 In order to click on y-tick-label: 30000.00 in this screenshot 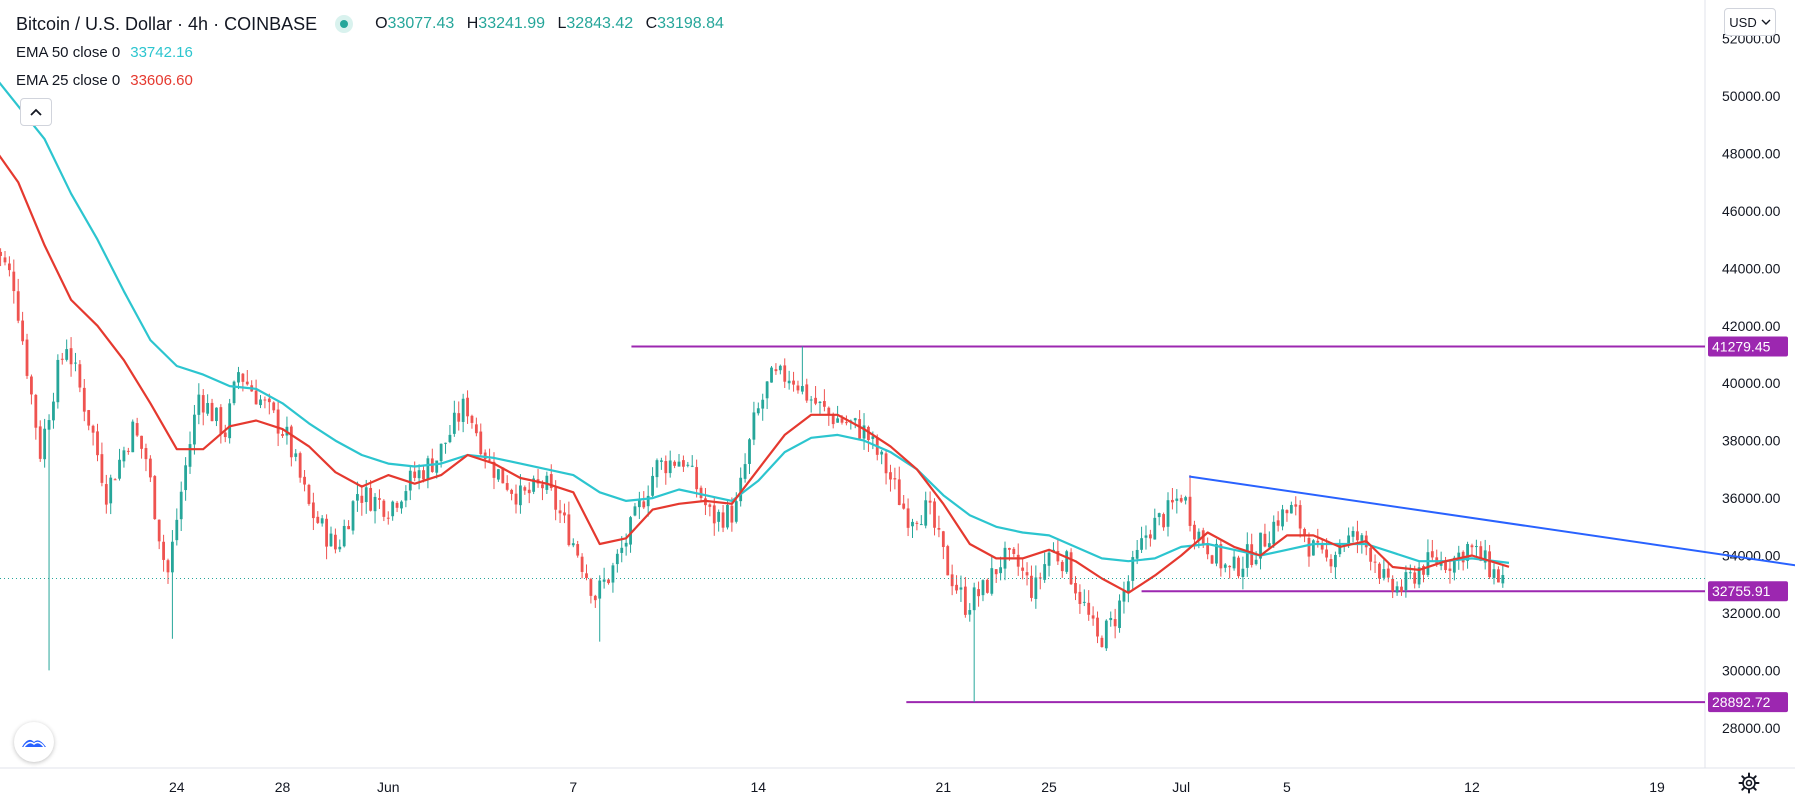, I will do `click(1751, 670)`.